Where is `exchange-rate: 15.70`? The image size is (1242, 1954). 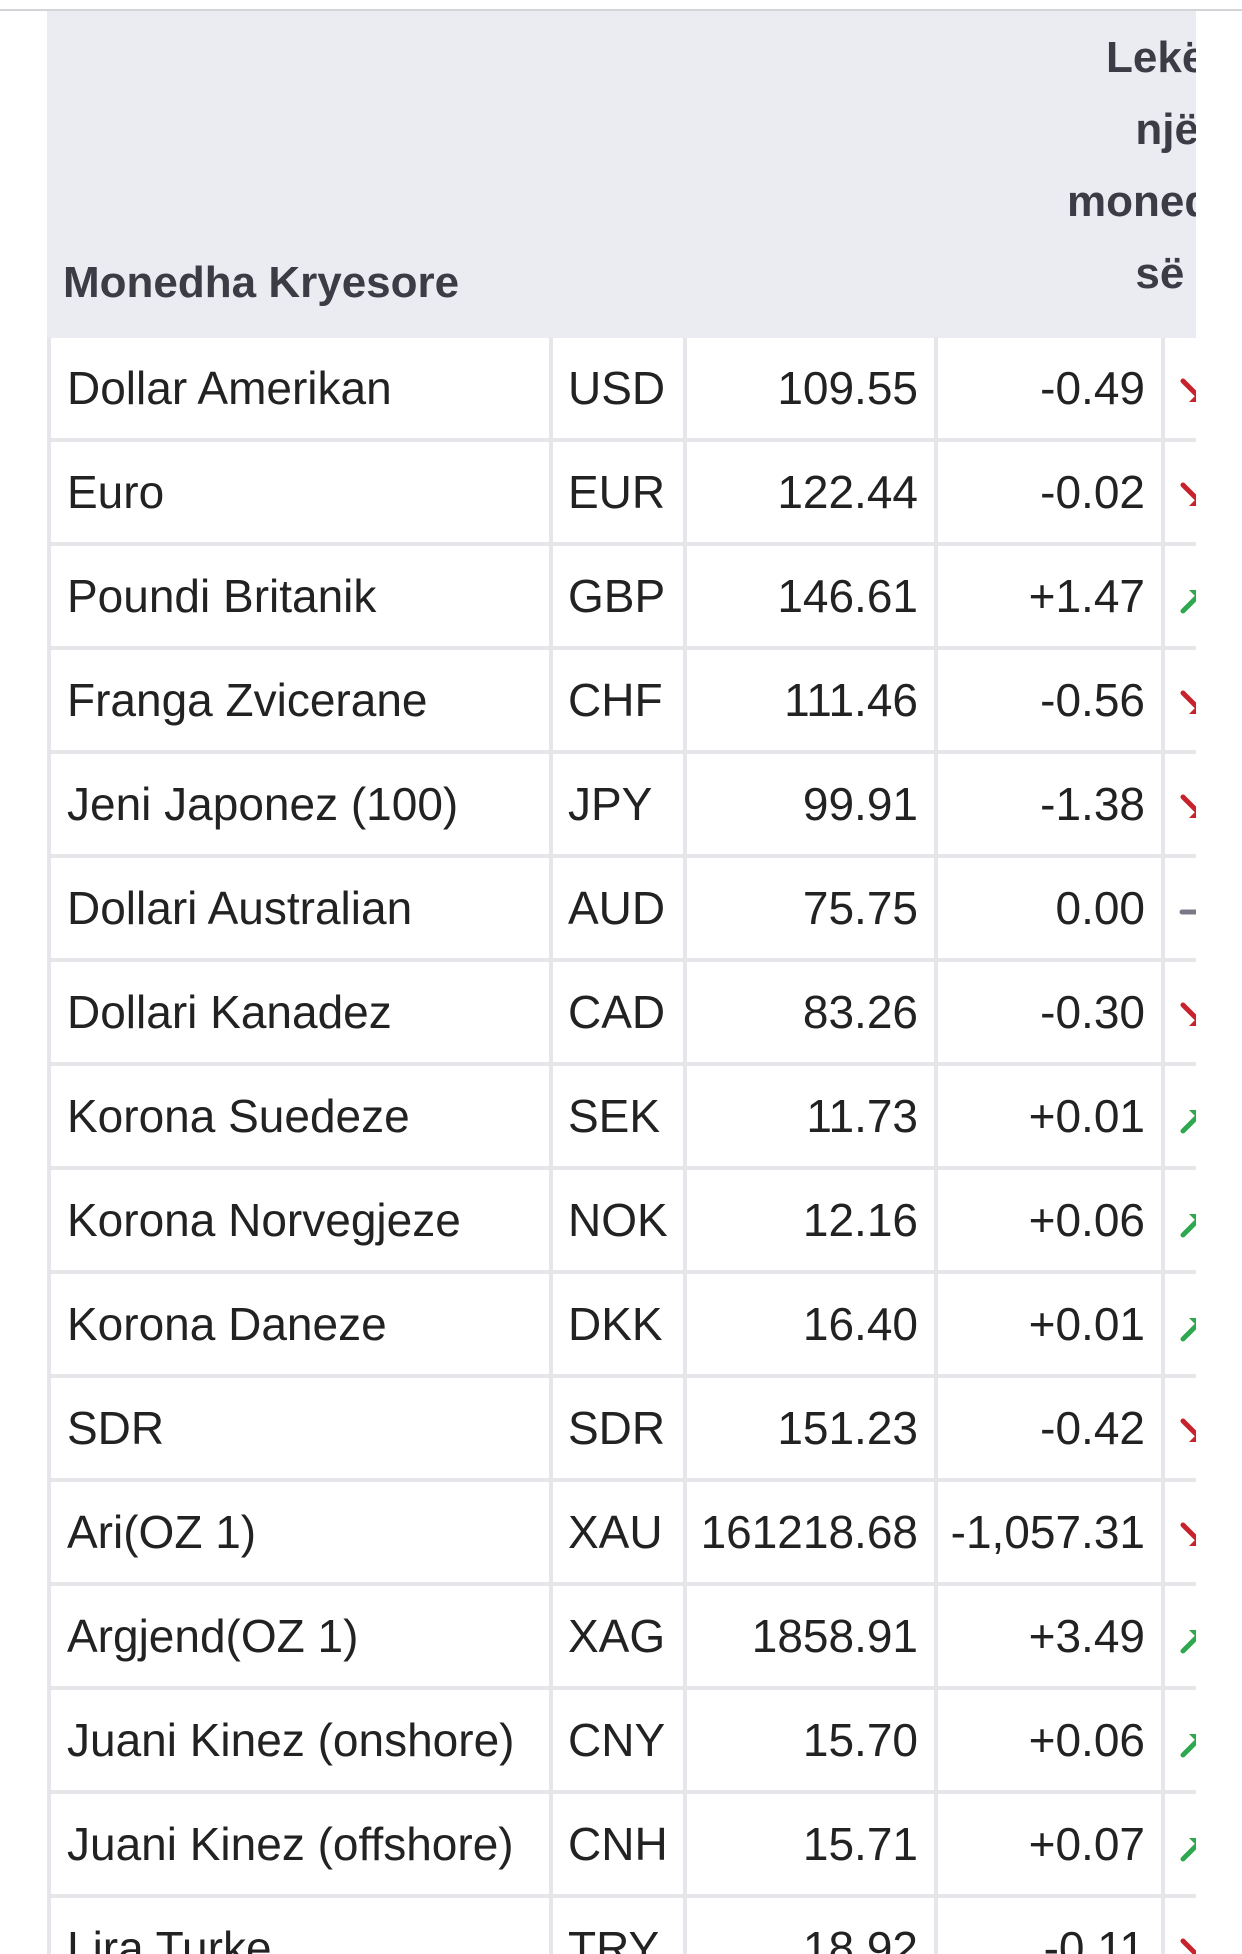 exchange-rate: 15.70 is located at coordinates (813, 1742).